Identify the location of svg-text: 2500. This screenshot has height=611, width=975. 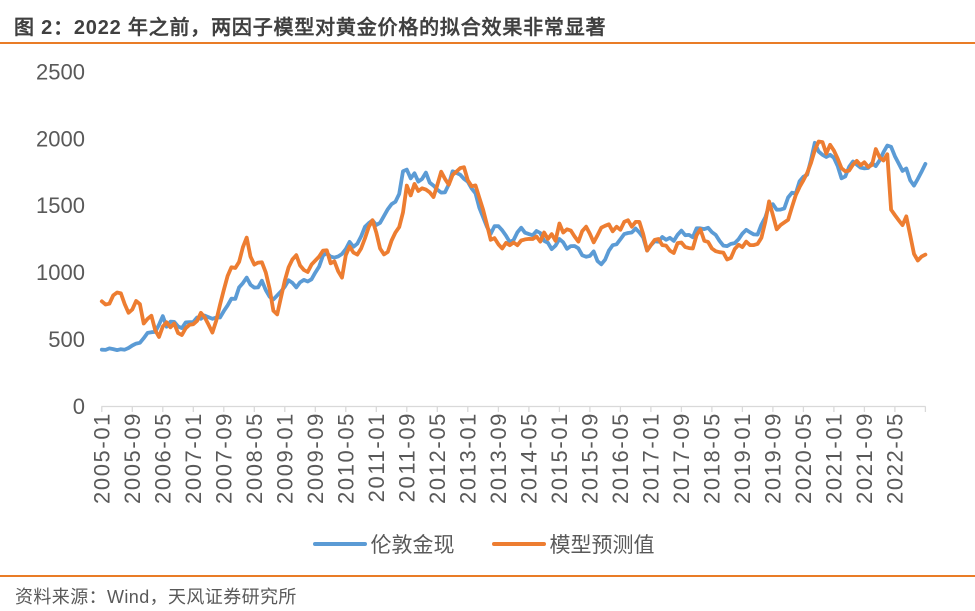
(60, 71).